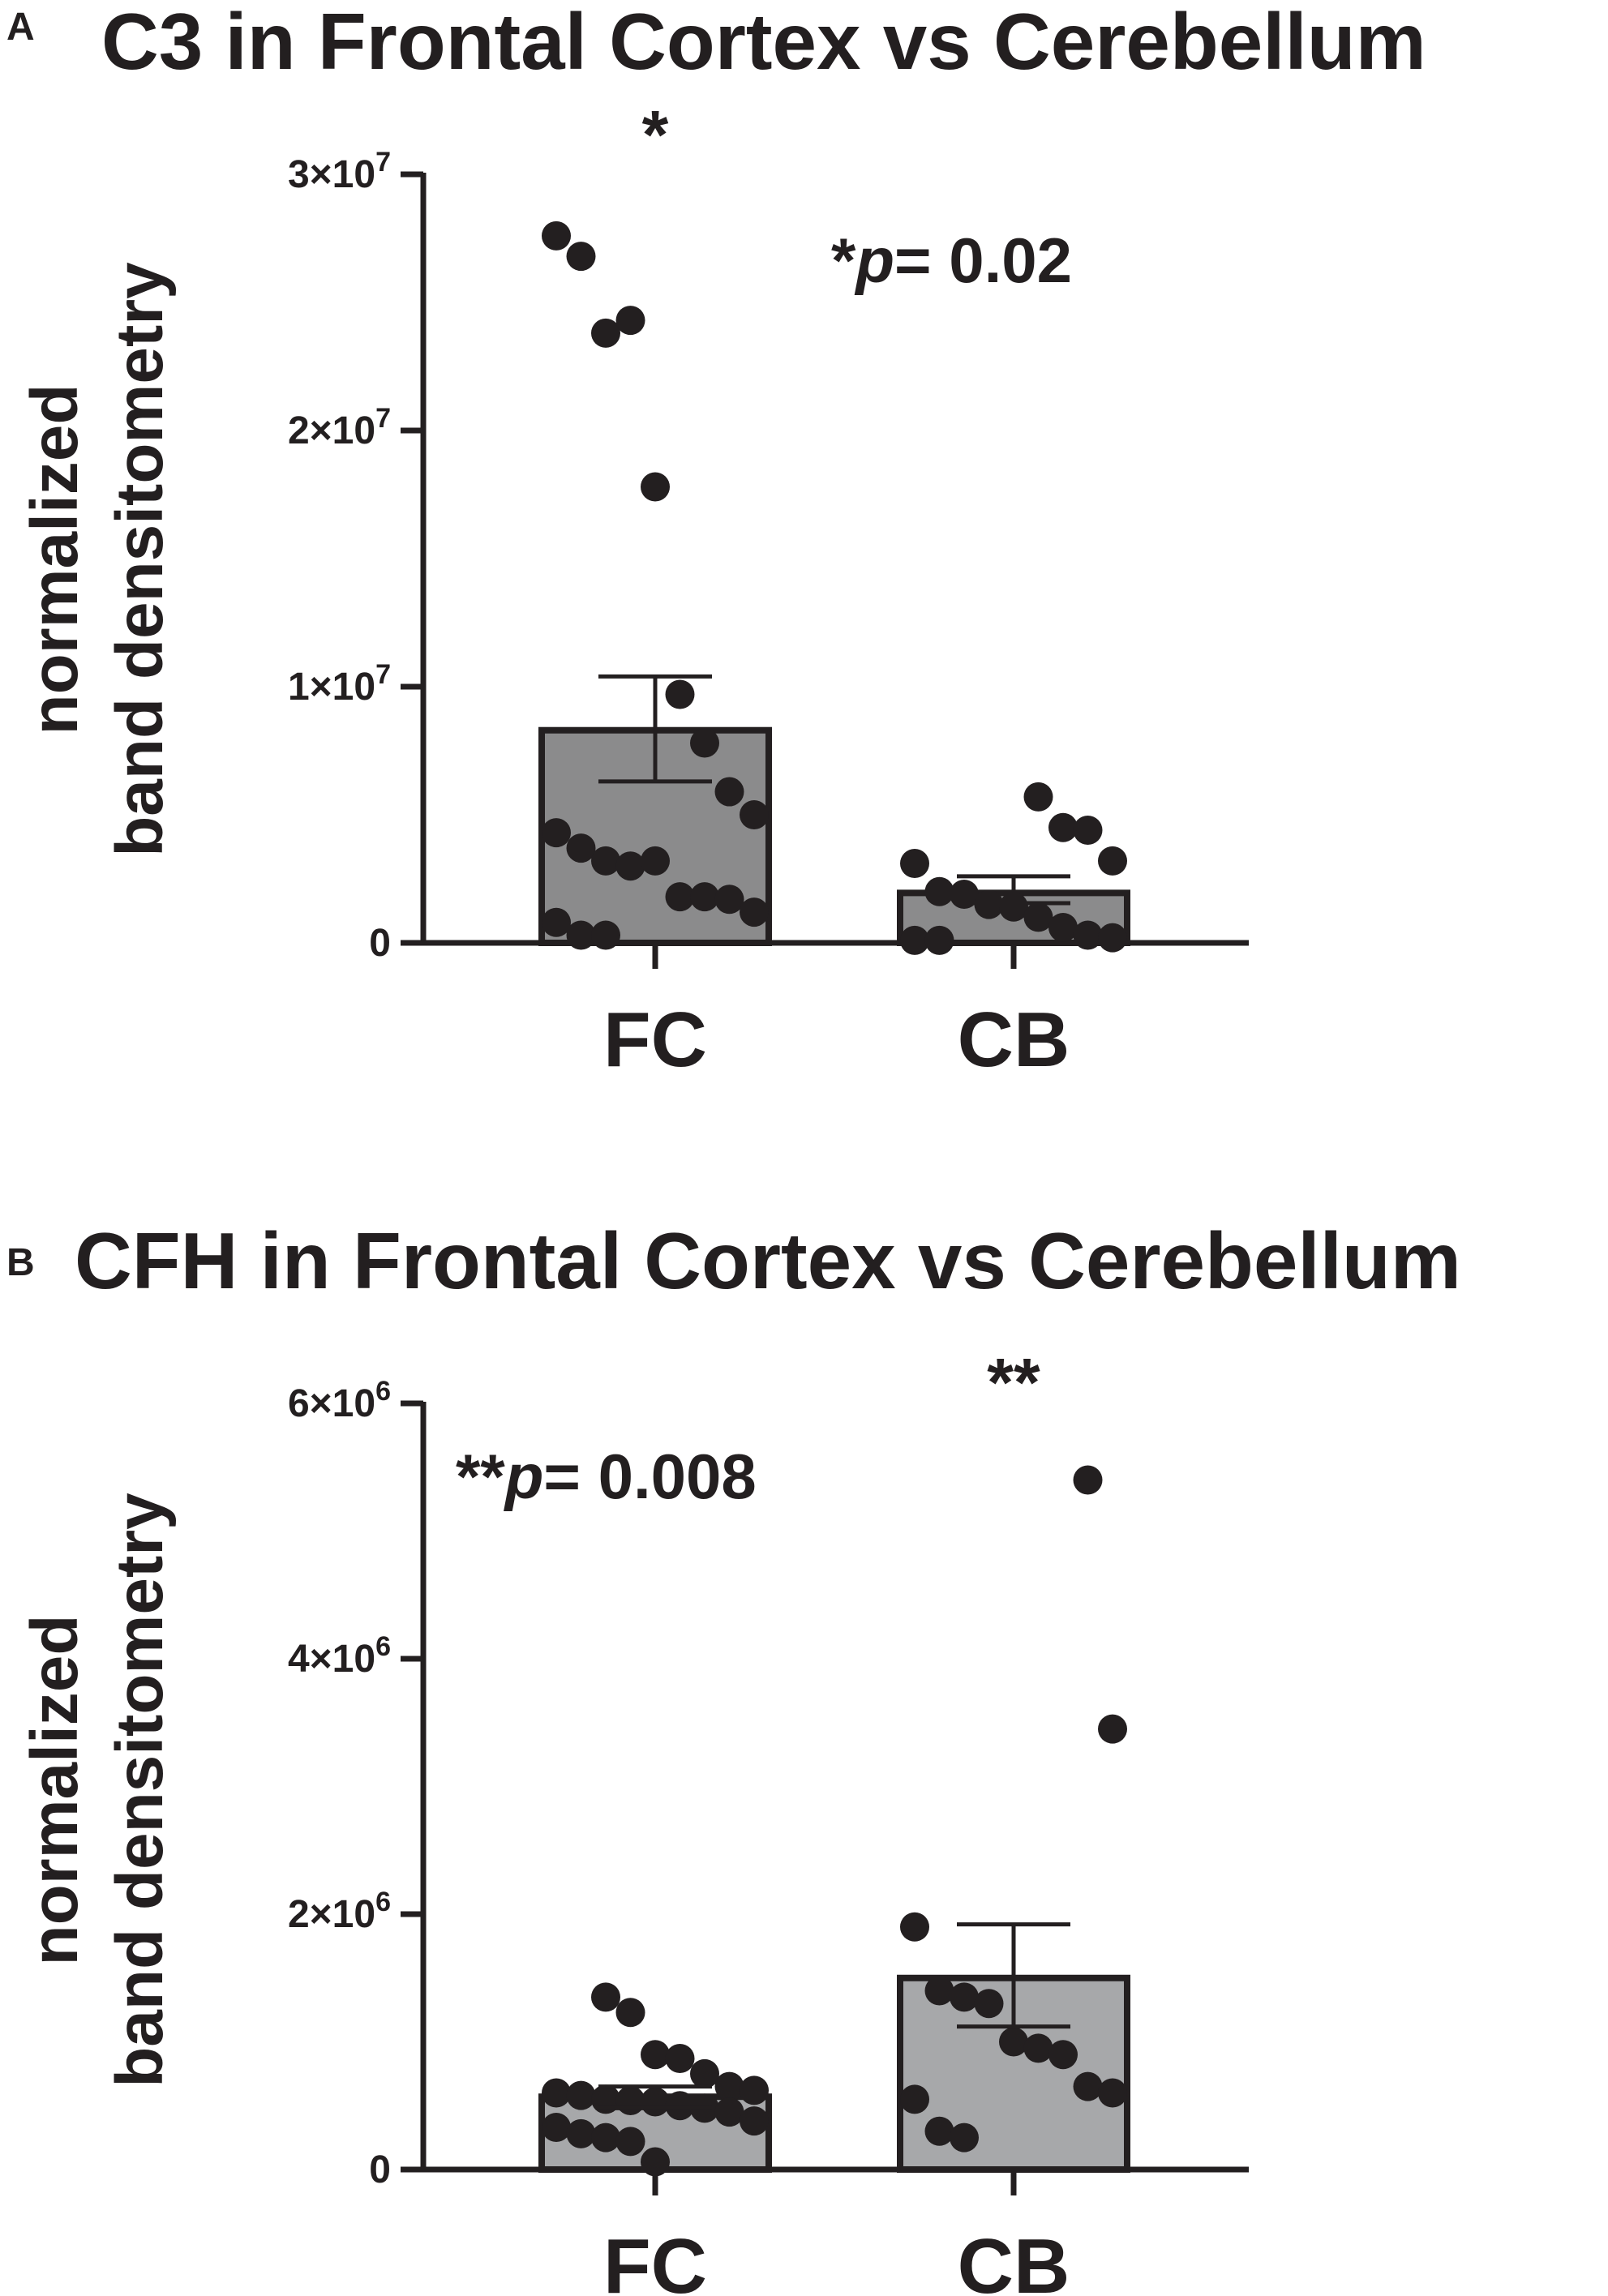  Describe the element at coordinates (339, 172) in the screenshot. I see `y-tick-label: 3×10⁷` at that location.